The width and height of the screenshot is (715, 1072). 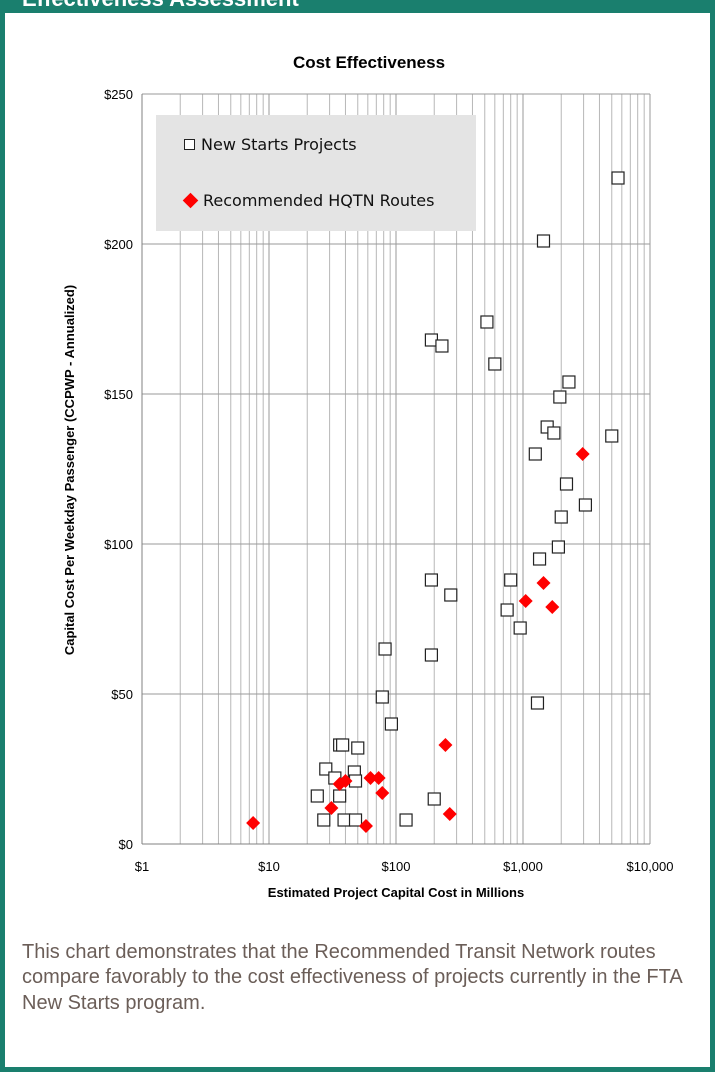 What do you see at coordinates (118, 244) in the screenshot?
I see `y-tick-label: $200` at bounding box center [118, 244].